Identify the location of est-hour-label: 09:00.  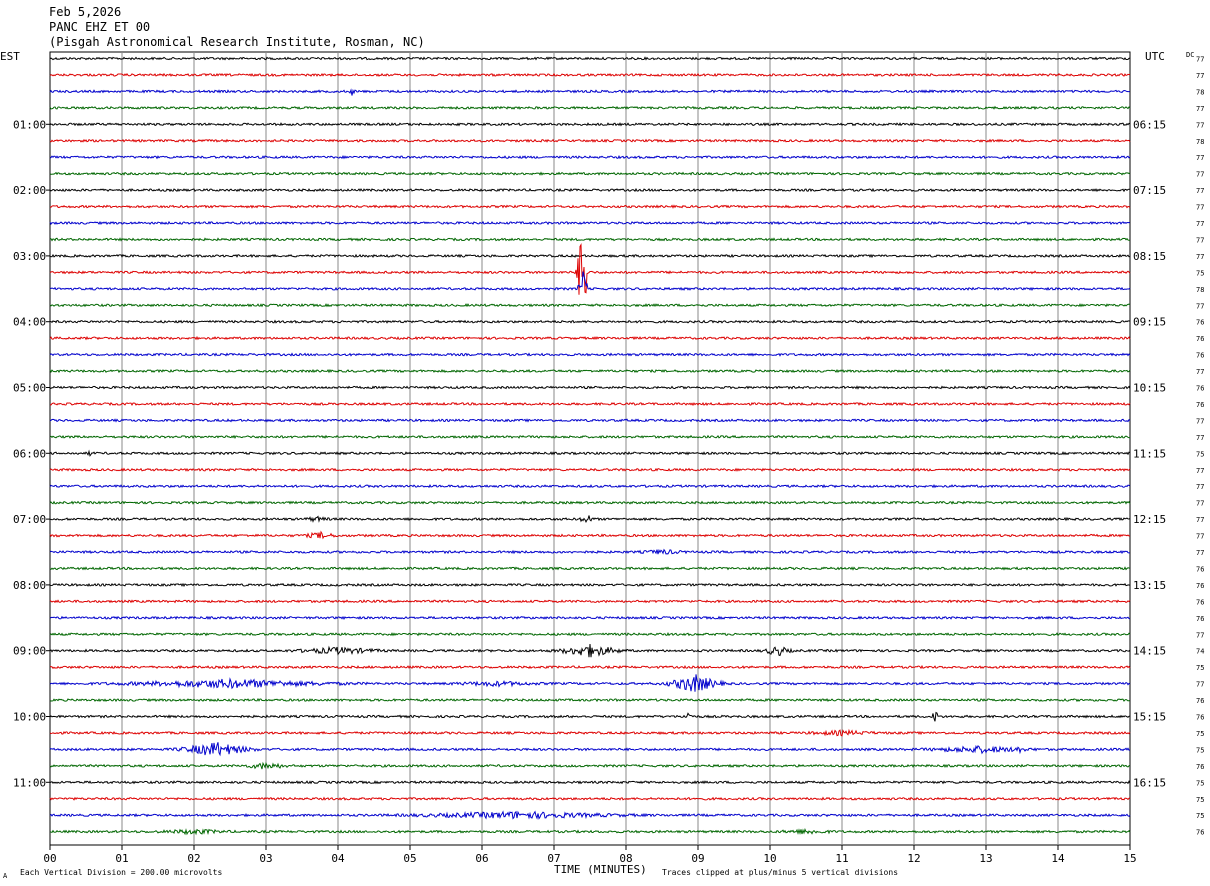
(29, 651).